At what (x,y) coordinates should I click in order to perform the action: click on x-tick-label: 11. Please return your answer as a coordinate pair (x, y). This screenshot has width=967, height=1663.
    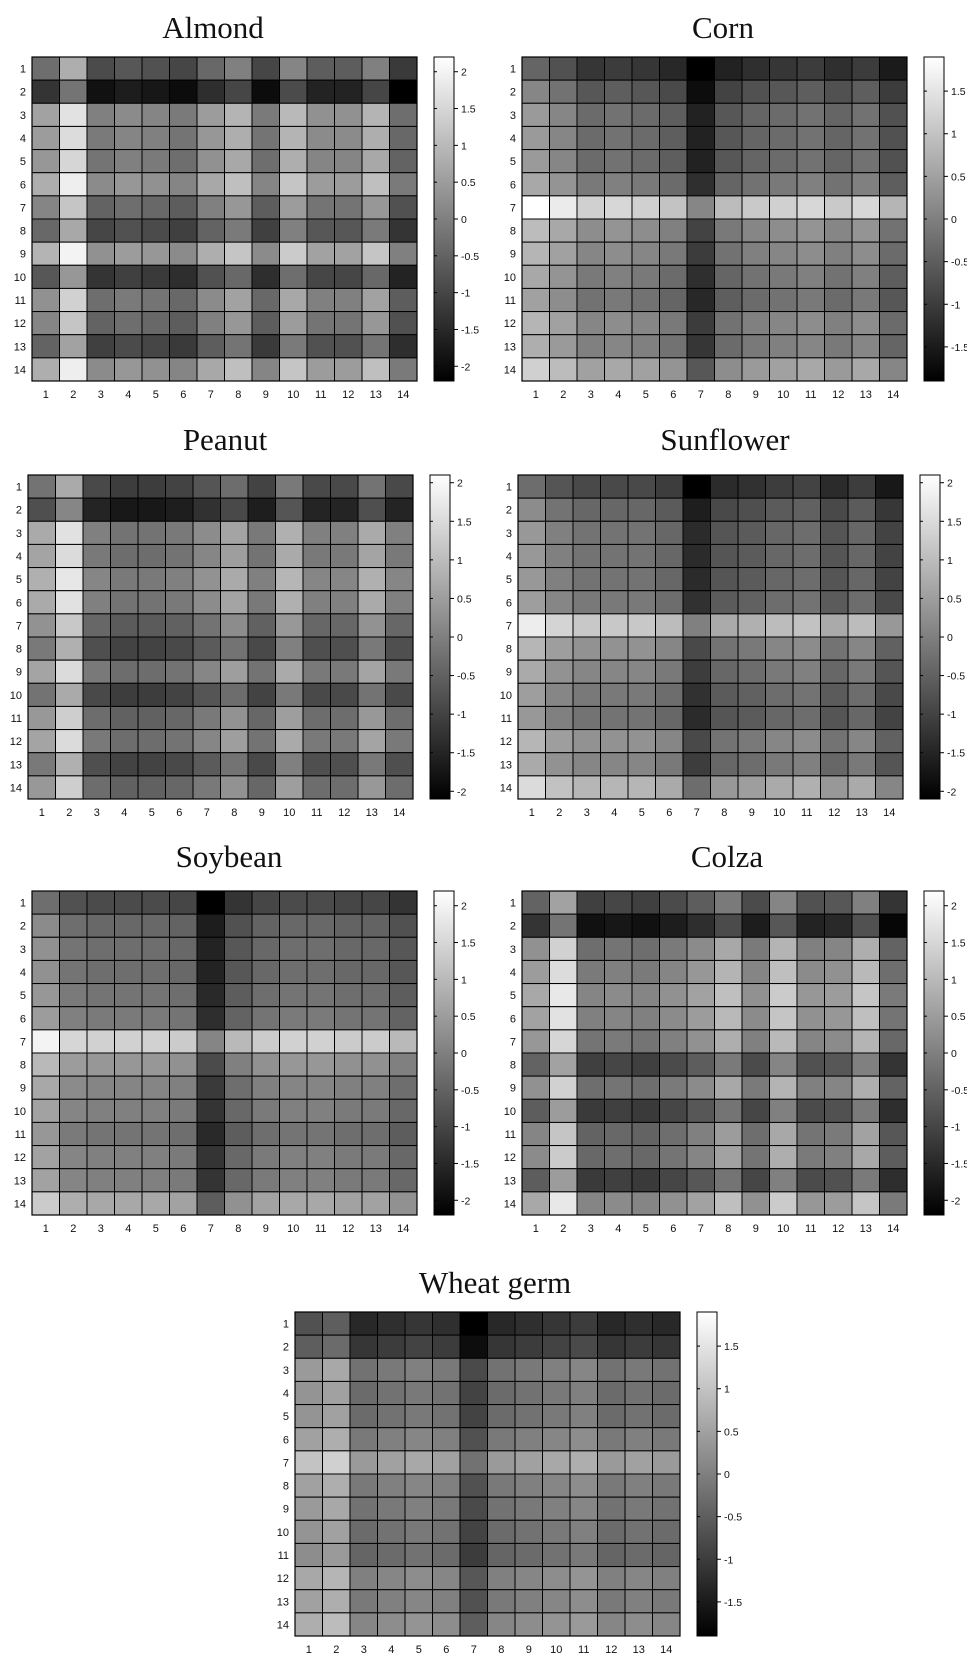
    Looking at the image, I should click on (810, 395).